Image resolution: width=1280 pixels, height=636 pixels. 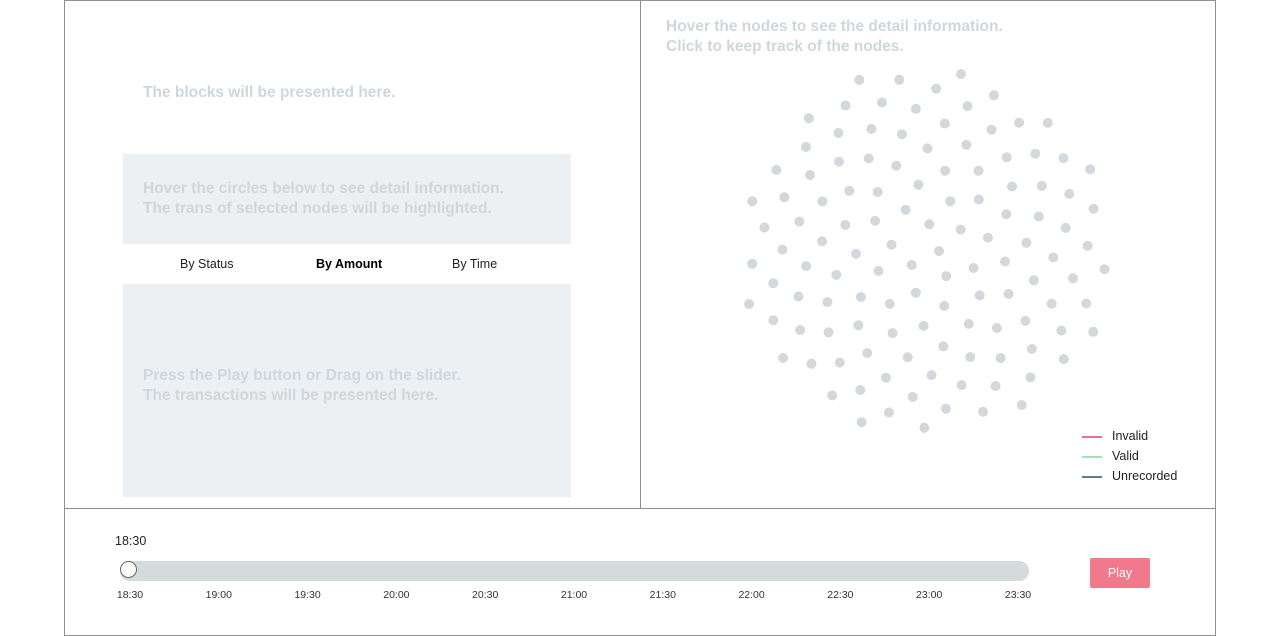 I want to click on time-slider-track, so click(x=574, y=571).